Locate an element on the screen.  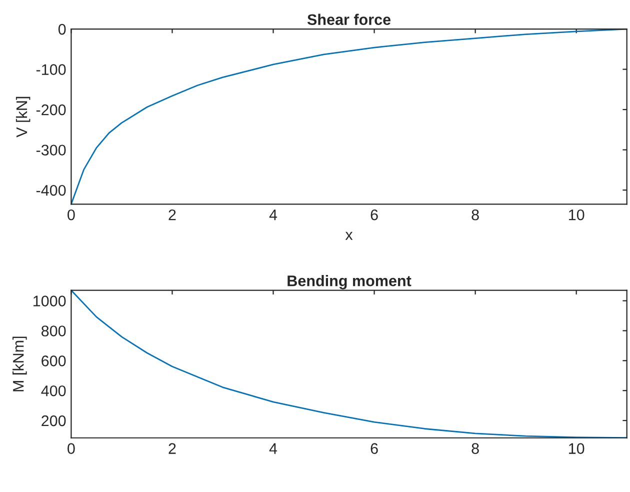
y-axis-title: M [kNm] is located at coordinates (19, 364).